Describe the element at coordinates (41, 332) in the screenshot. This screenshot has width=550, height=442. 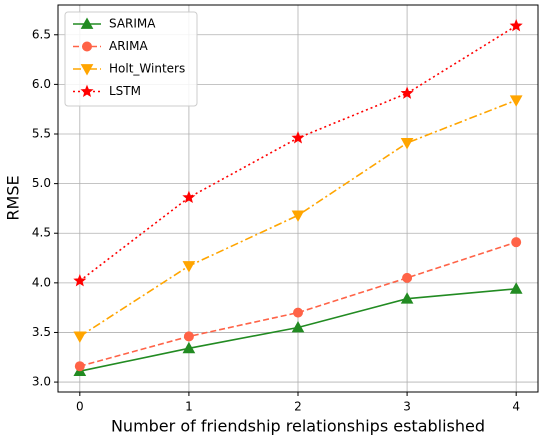
I see `y-tick-label: 3.5` at that location.